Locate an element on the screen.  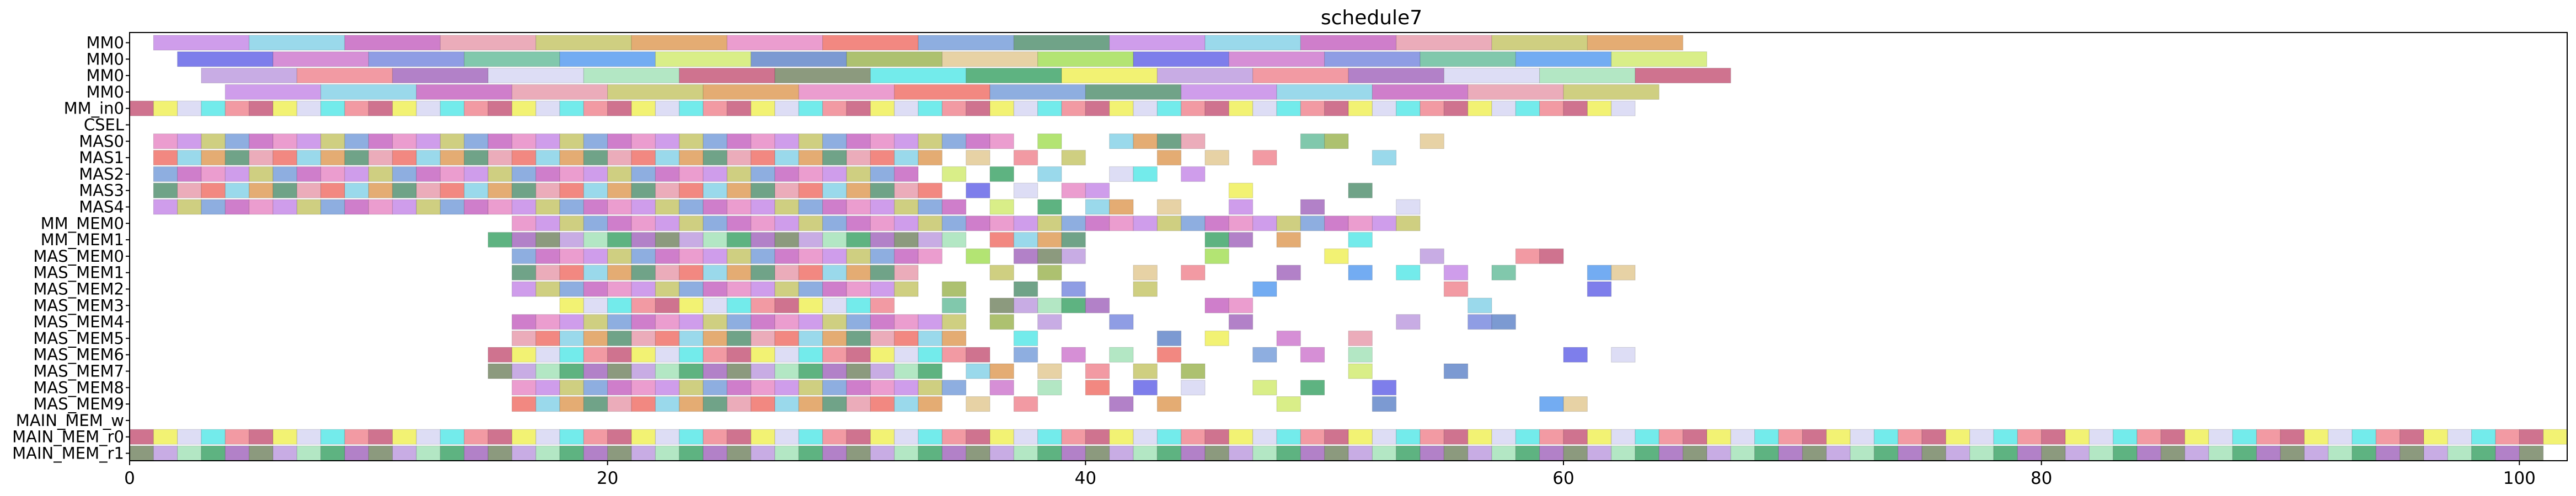
row-label: MAS_MEM0 is located at coordinates (78, 256).